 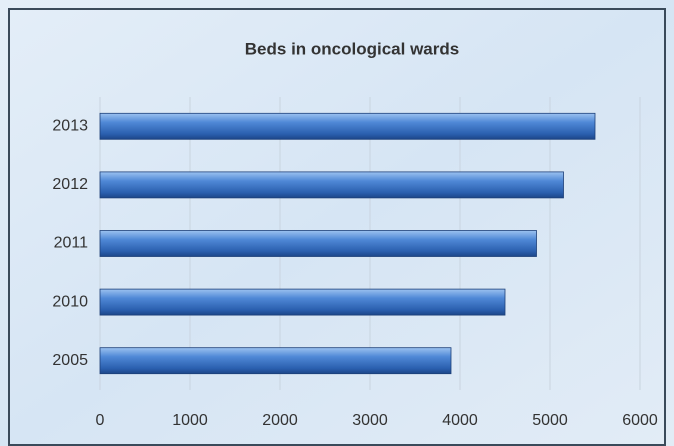 I want to click on x-tick-label: 4000, so click(x=460, y=420).